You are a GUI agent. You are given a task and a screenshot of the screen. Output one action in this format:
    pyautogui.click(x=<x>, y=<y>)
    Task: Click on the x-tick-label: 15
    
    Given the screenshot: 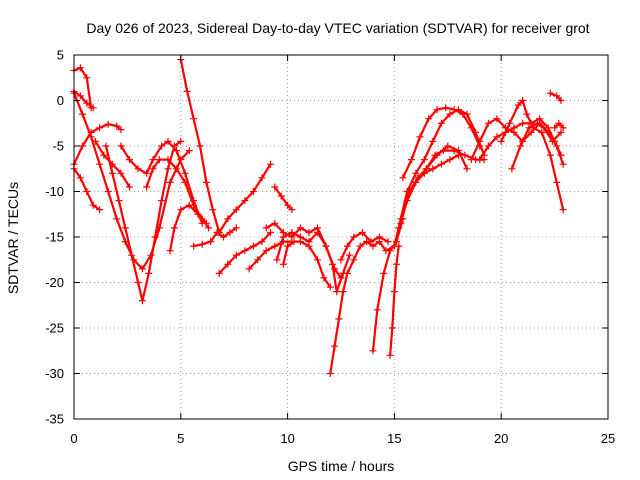 What is the action you would take?
    pyautogui.click(x=394, y=438)
    